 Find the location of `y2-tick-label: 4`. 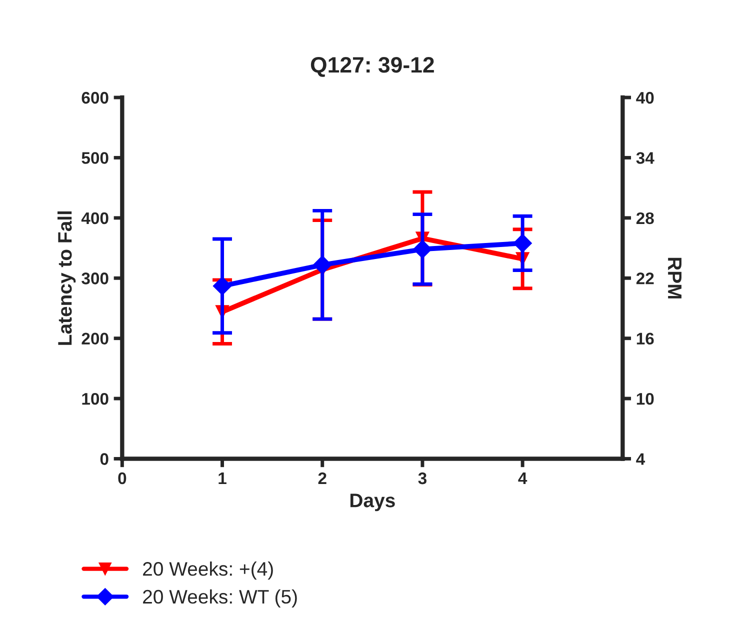

y2-tick-label: 4 is located at coordinates (641, 459).